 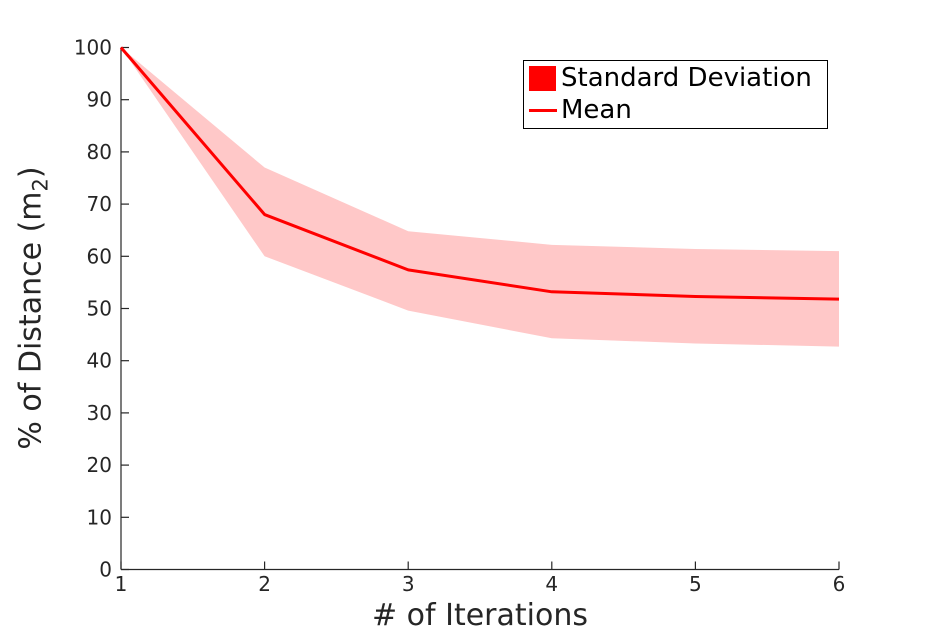 I want to click on legend-item-mean: Mean, so click(x=678, y=110).